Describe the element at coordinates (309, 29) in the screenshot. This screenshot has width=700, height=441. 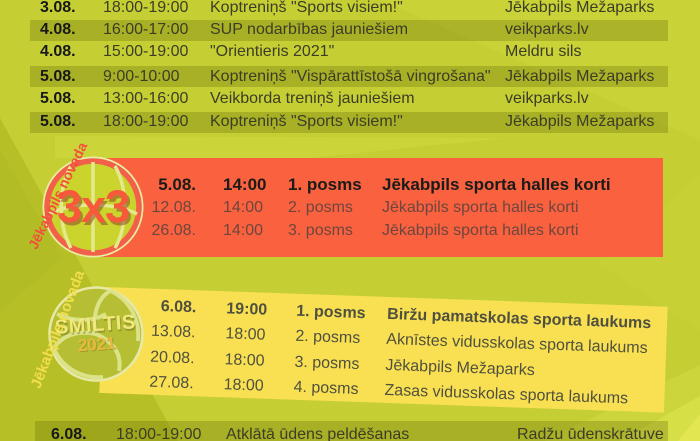
I see `event-title: SUP nodarbības jauniešiem` at that location.